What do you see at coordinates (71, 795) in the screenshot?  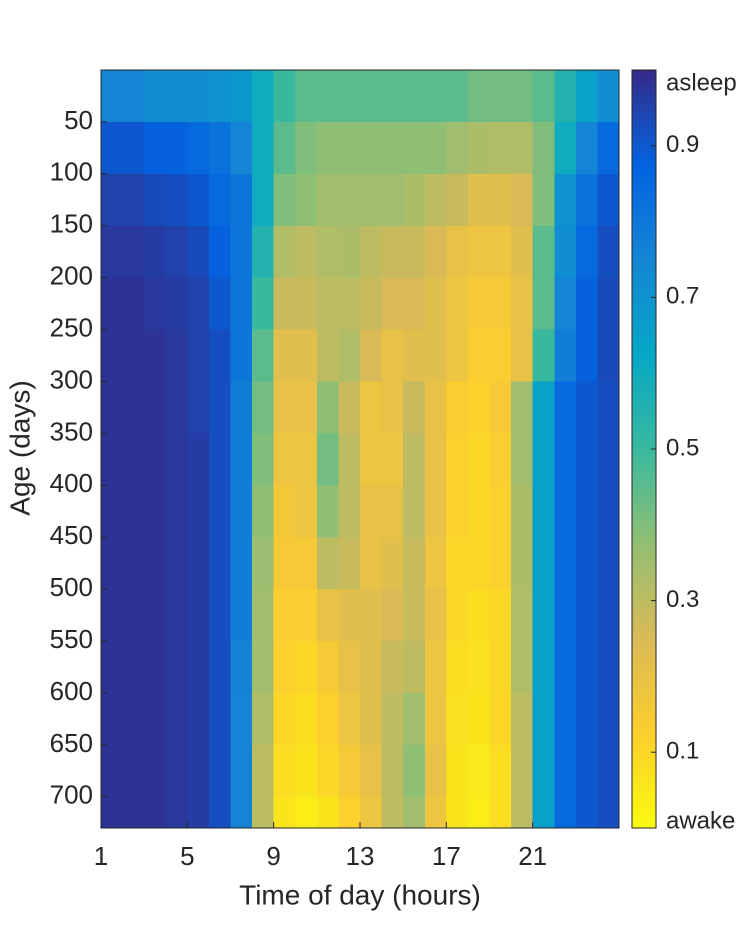 I see `y-tick-label: 700` at bounding box center [71, 795].